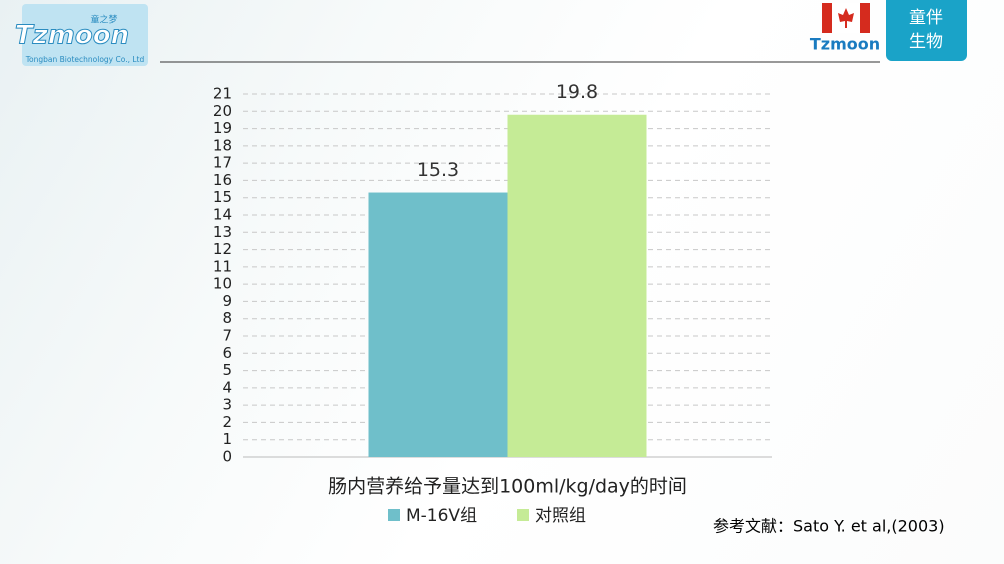 This screenshot has height=564, width=1004. I want to click on y-tick-label: 0, so click(227, 457).